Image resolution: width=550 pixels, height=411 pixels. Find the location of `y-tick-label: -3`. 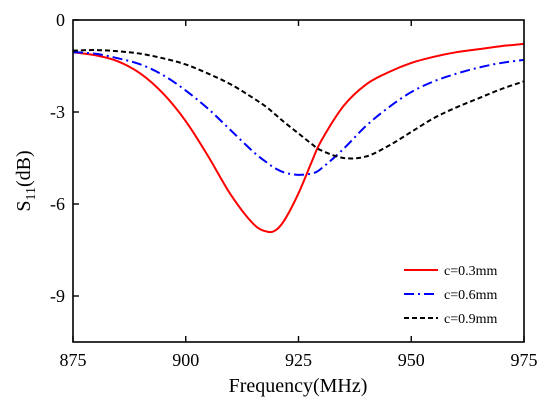

y-tick-label: -3 is located at coordinates (57, 112).